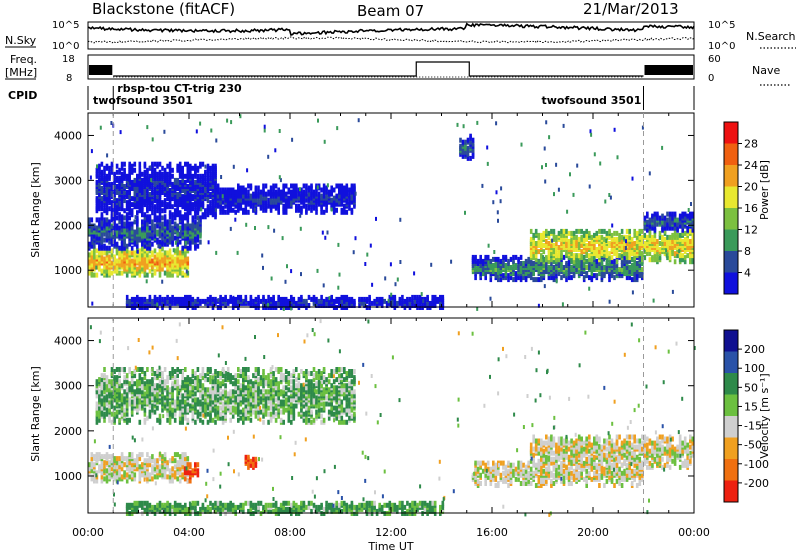 The height and width of the screenshot is (554, 800). What do you see at coordinates (391, 35) in the screenshot?
I see `noise-frame` at bounding box center [391, 35].